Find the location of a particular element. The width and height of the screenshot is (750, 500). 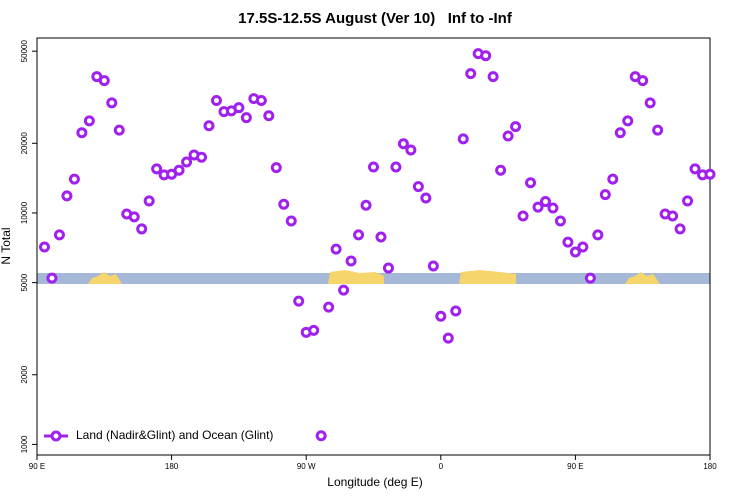

y-axis-label: N Total is located at coordinates (6, 245).